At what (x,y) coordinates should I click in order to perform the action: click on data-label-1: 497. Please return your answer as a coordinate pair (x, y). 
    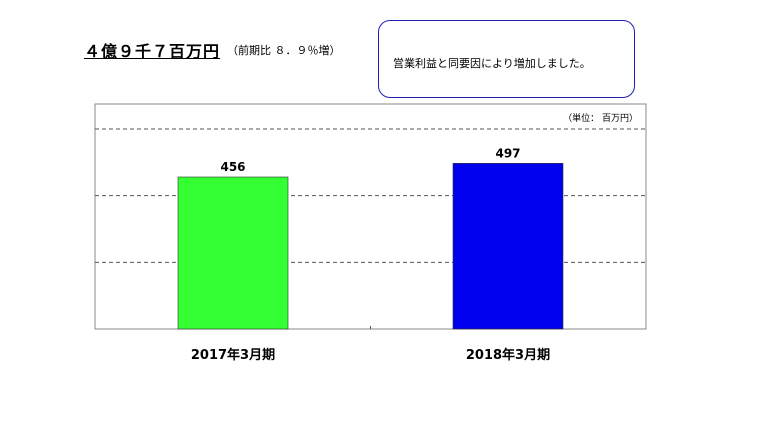
    Looking at the image, I should click on (507, 153).